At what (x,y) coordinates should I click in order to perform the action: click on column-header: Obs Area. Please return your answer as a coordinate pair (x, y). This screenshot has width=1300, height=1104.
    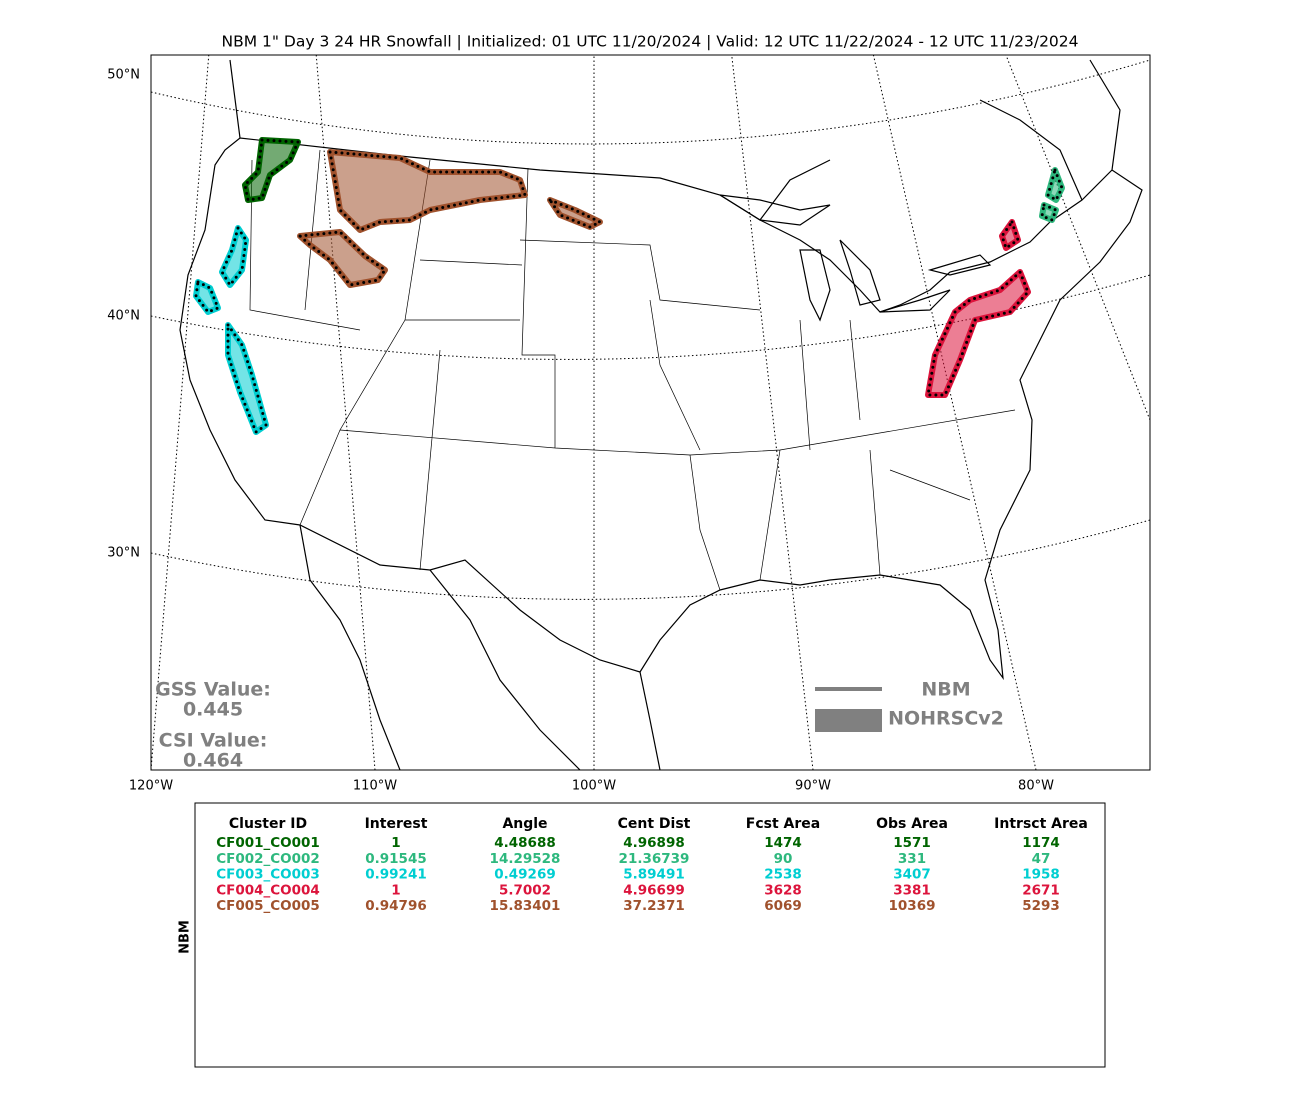
    Looking at the image, I should click on (912, 824).